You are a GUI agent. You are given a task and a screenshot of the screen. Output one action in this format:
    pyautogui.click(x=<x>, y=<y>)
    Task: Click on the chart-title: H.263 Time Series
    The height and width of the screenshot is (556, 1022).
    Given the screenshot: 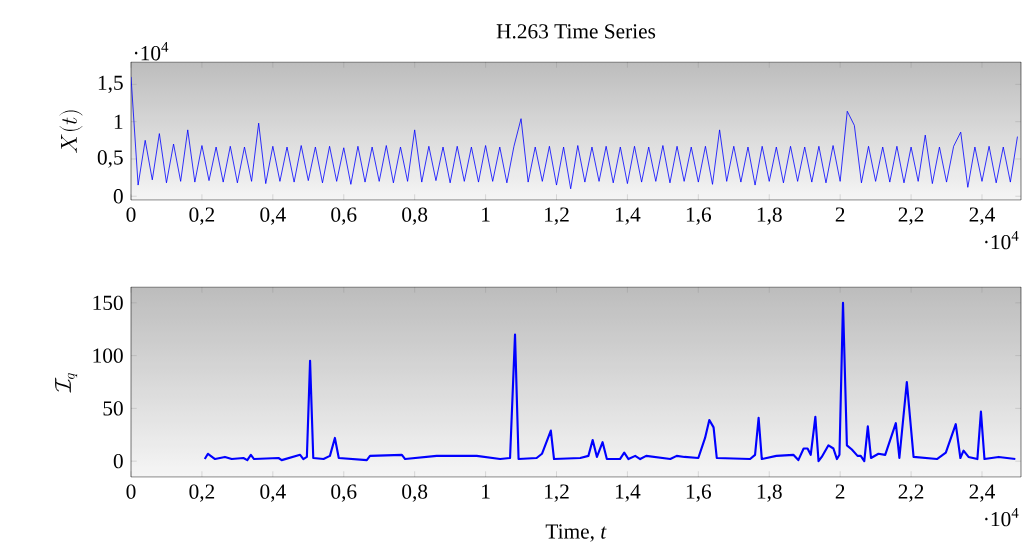 What is the action you would take?
    pyautogui.click(x=576, y=31)
    